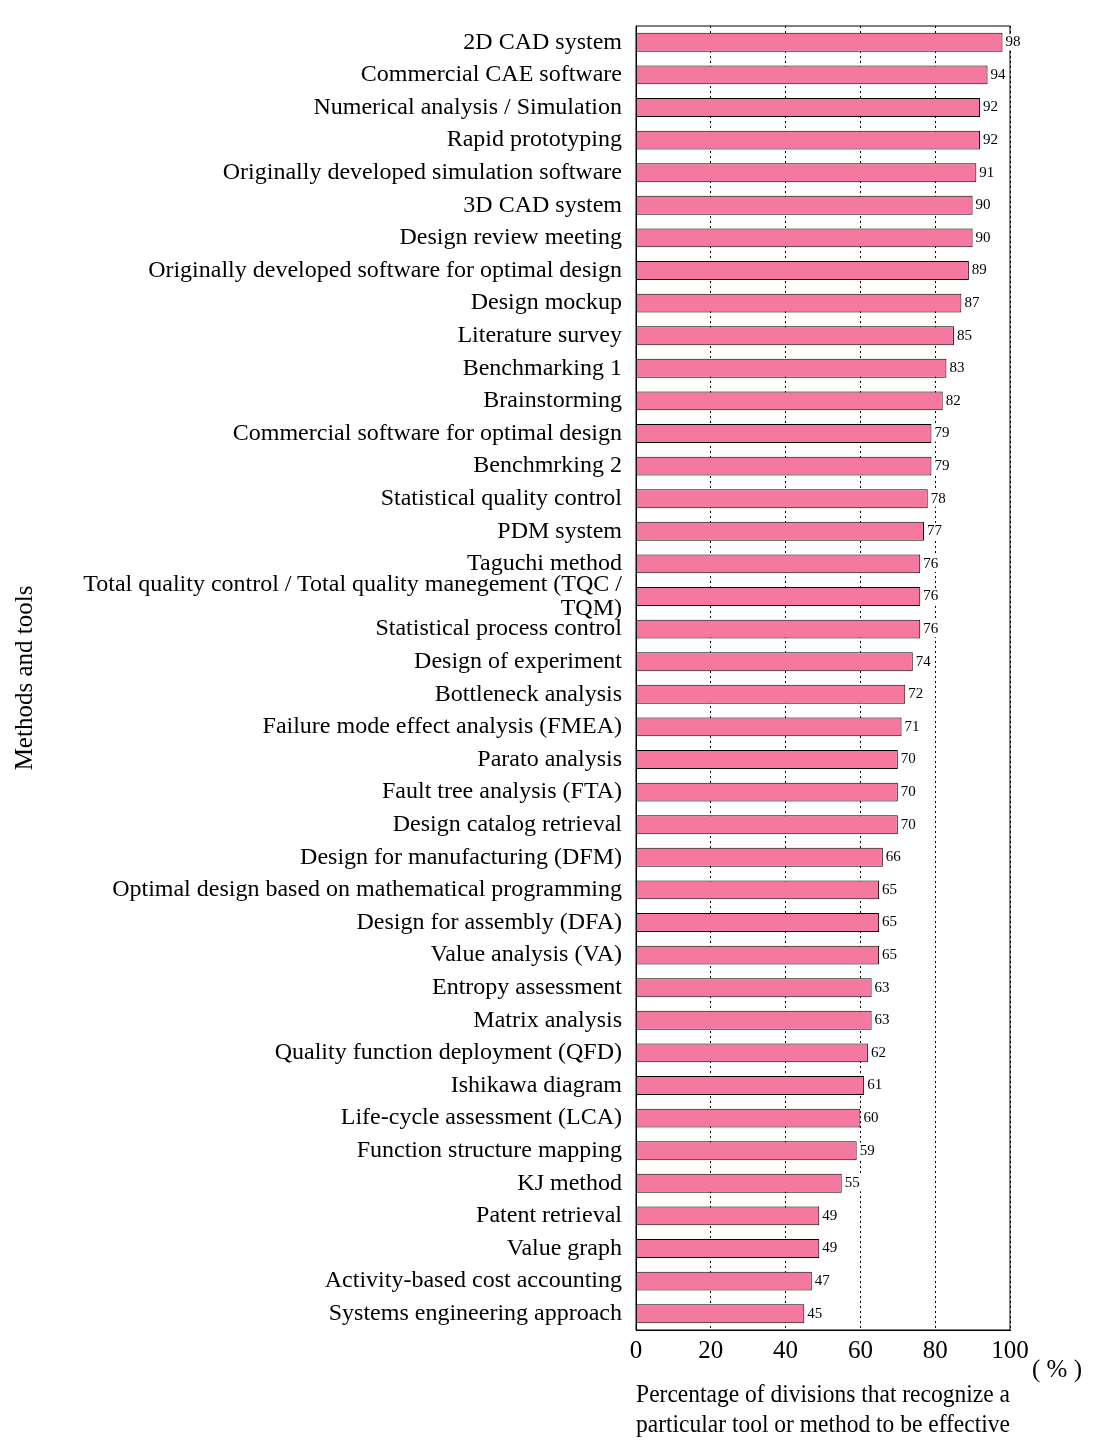 This screenshot has width=1104, height=1452. Describe the element at coordinates (822, 1280) in the screenshot. I see `data-label: 47` at that location.